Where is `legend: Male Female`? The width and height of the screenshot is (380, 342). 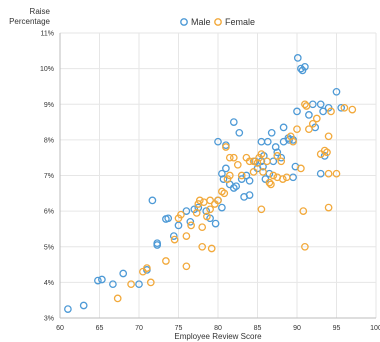 legend: Male Female is located at coordinates (217, 22).